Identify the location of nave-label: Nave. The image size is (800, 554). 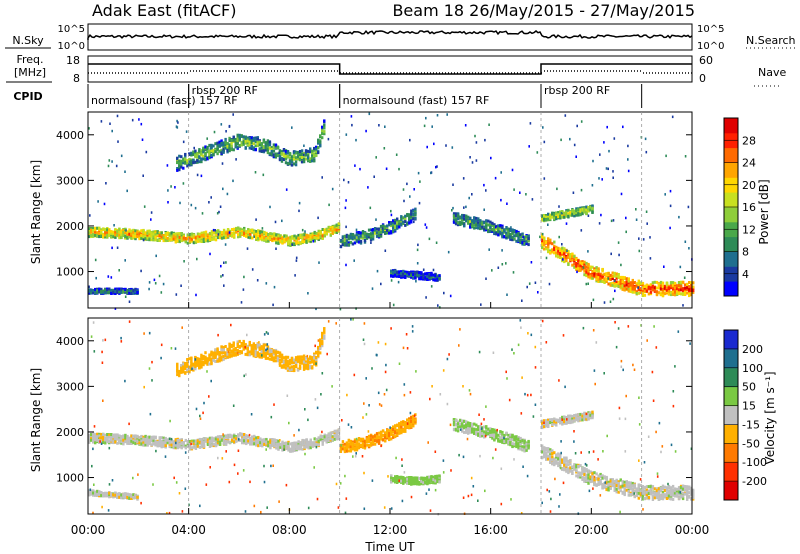
(772, 72).